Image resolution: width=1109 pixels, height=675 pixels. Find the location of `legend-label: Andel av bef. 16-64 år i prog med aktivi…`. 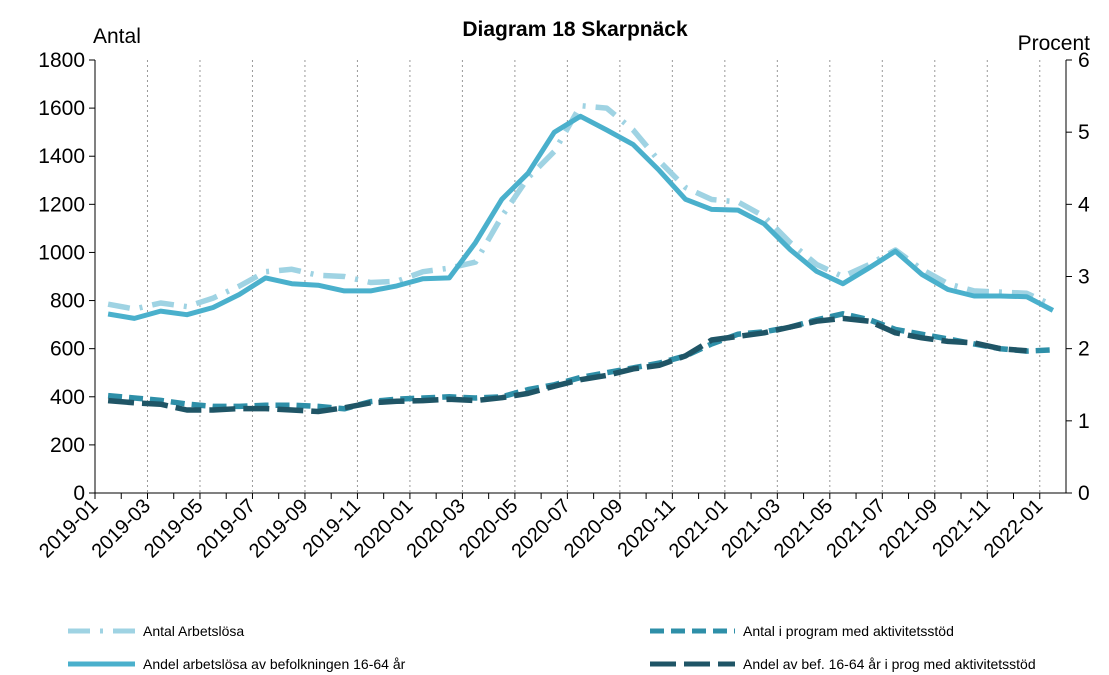

legend-label: Andel av bef. 16-64 år i prog med aktivi… is located at coordinates (889, 664).